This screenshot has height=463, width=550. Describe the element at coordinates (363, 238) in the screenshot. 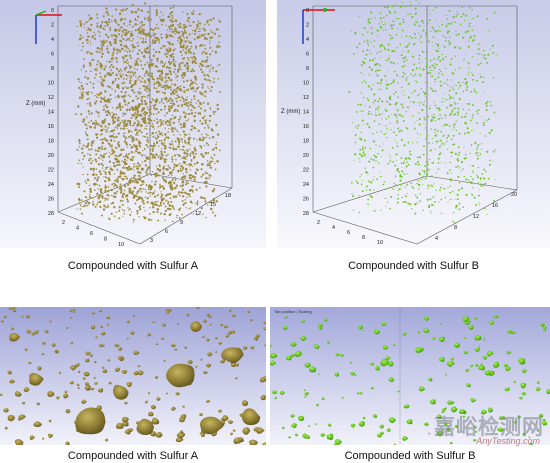

I see `x-tick-label: 8` at that location.